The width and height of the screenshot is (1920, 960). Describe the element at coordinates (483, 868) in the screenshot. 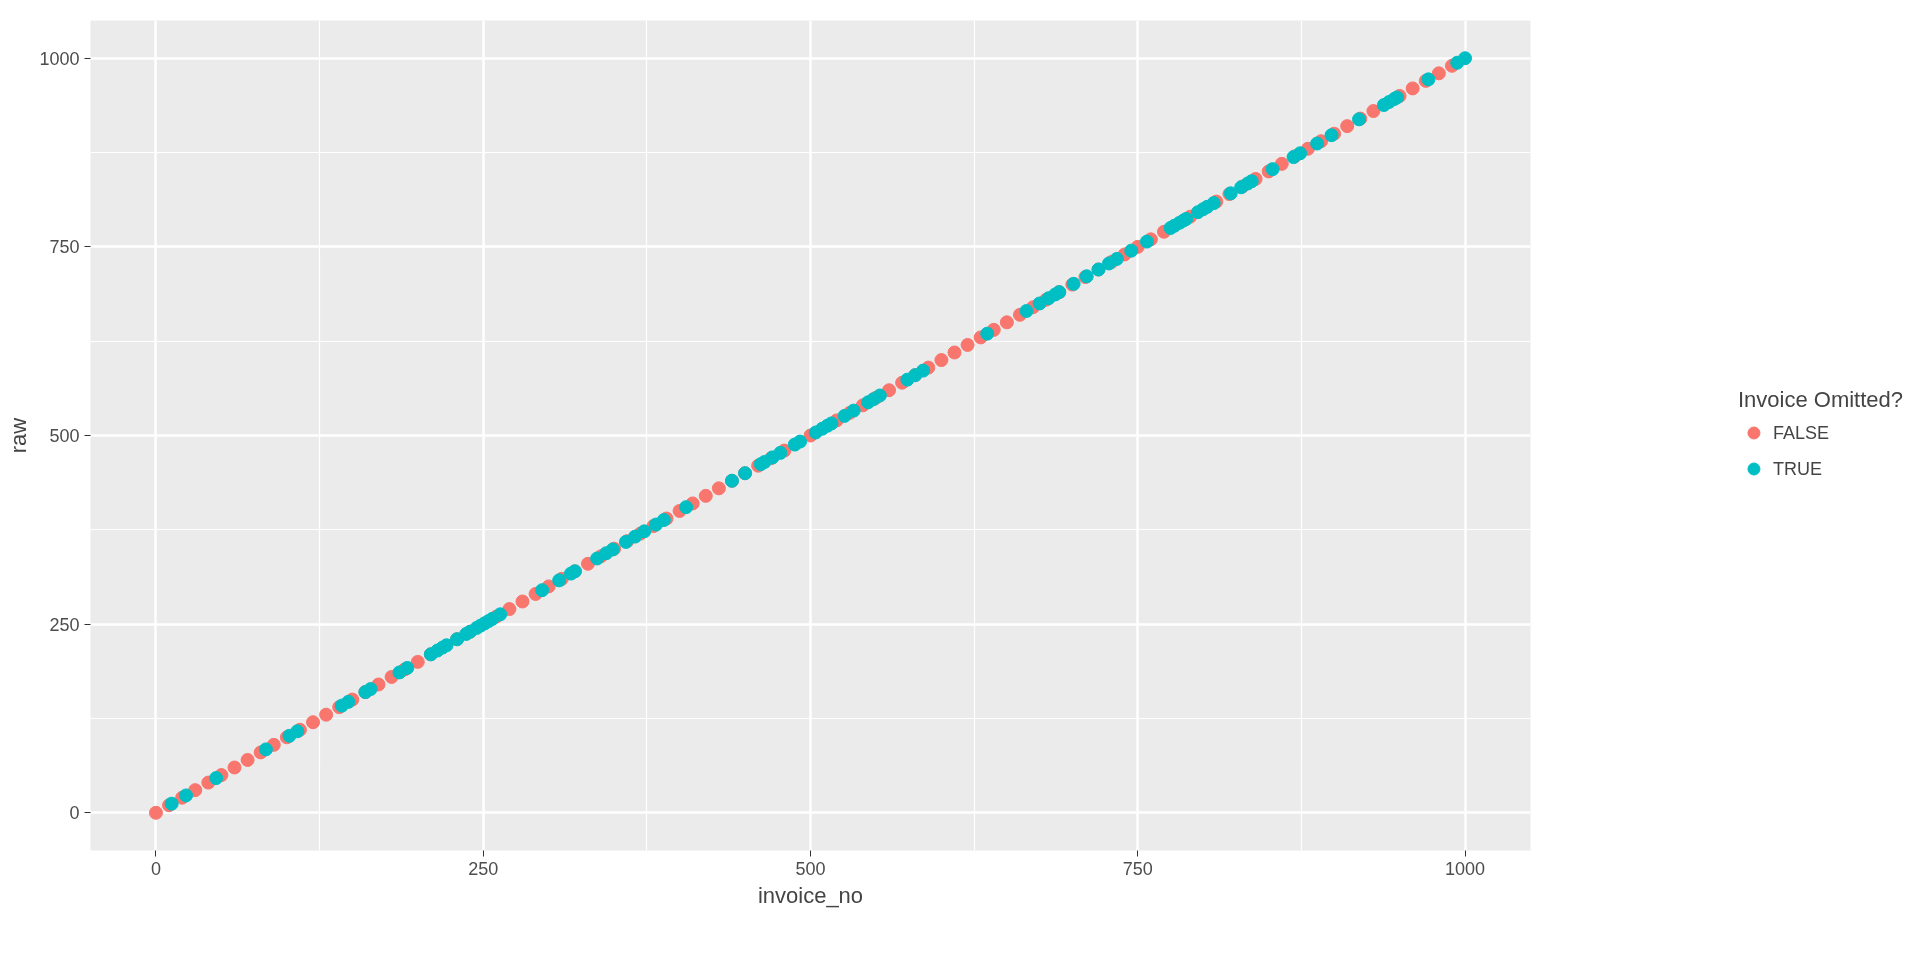

I see `x-tick-label: 250` at that location.